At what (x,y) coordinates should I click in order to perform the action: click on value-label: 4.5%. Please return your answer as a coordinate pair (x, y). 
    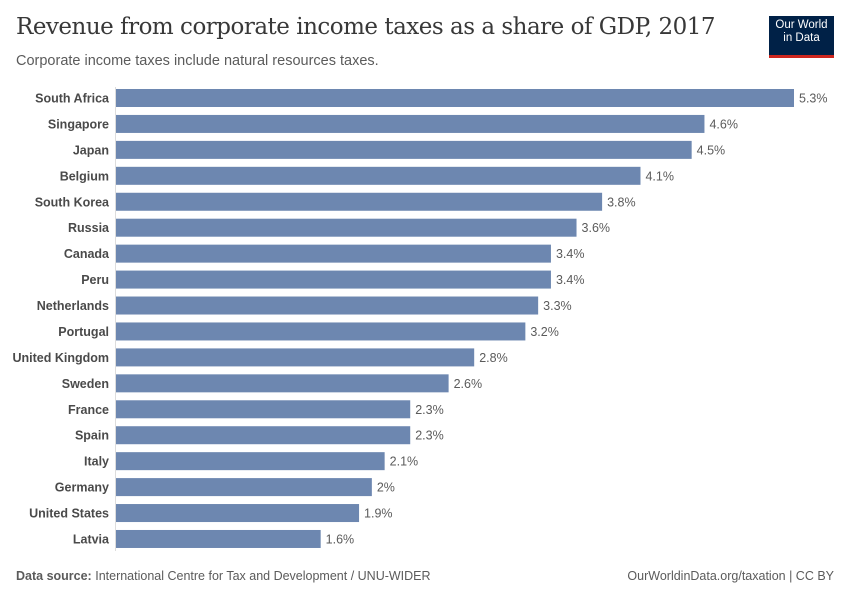
    Looking at the image, I should click on (711, 150).